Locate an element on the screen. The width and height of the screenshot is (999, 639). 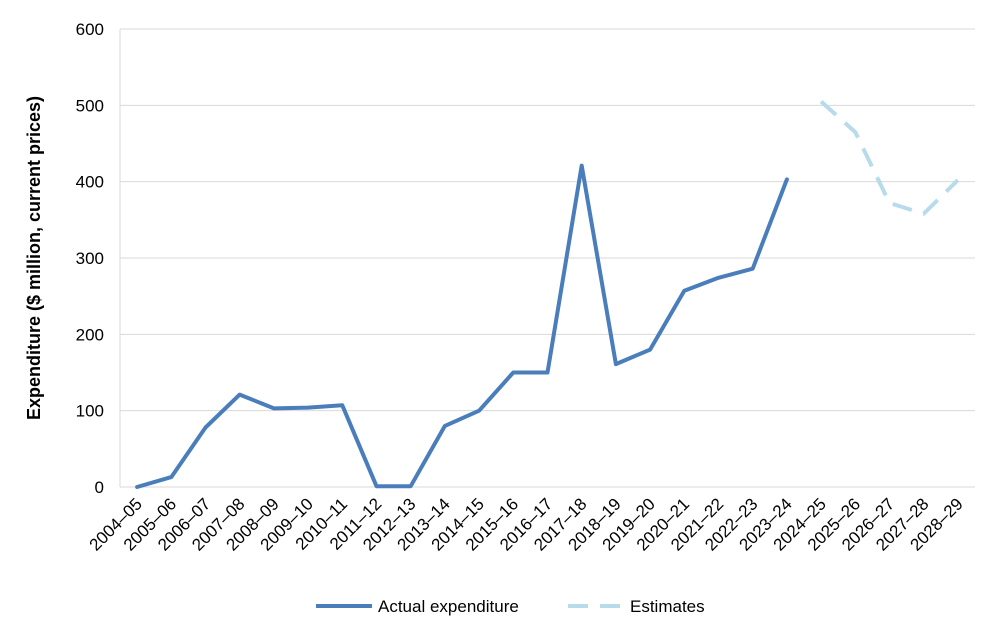
y-tick-labels: 0 100 200 300 400 500 600 is located at coordinates (90, 258).